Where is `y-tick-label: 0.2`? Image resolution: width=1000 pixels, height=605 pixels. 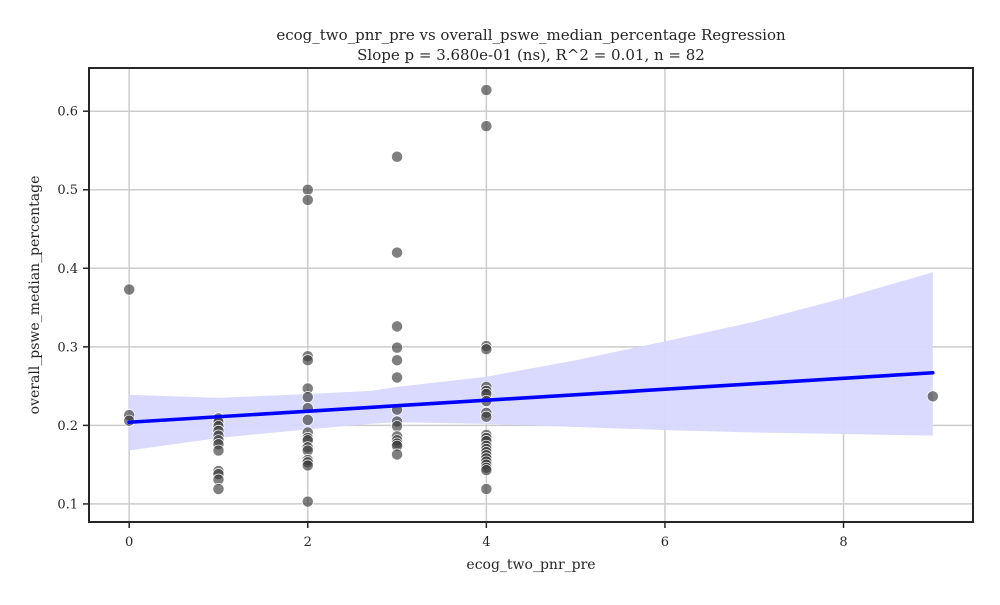 y-tick-label: 0.2 is located at coordinates (67, 426).